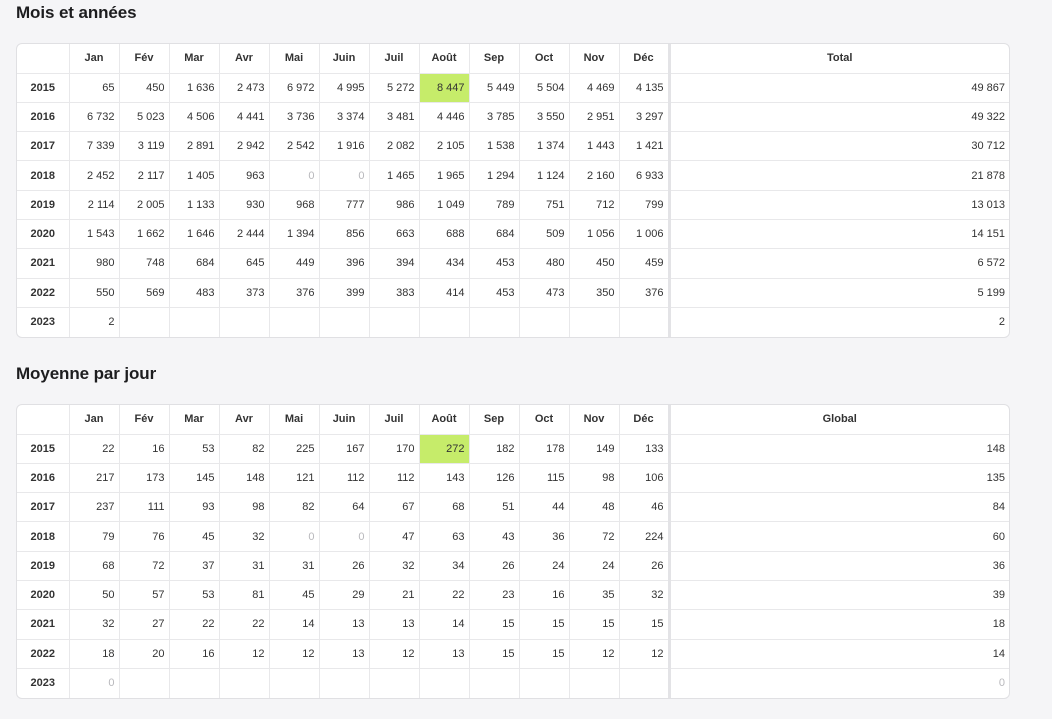 The width and height of the screenshot is (1052, 719). Describe the element at coordinates (244, 595) in the screenshot. I see `value-cell: 81` at that location.